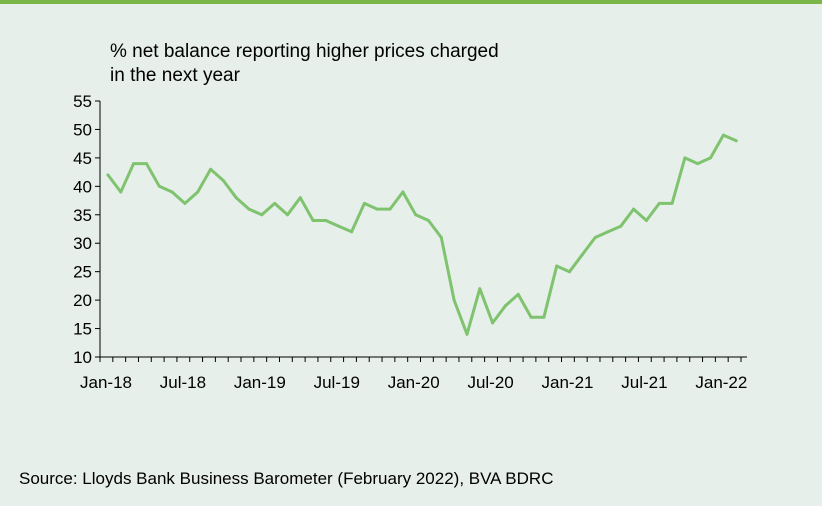 The image size is (822, 506). Describe the element at coordinates (82, 215) in the screenshot. I see `y-tick-label: 35` at that location.